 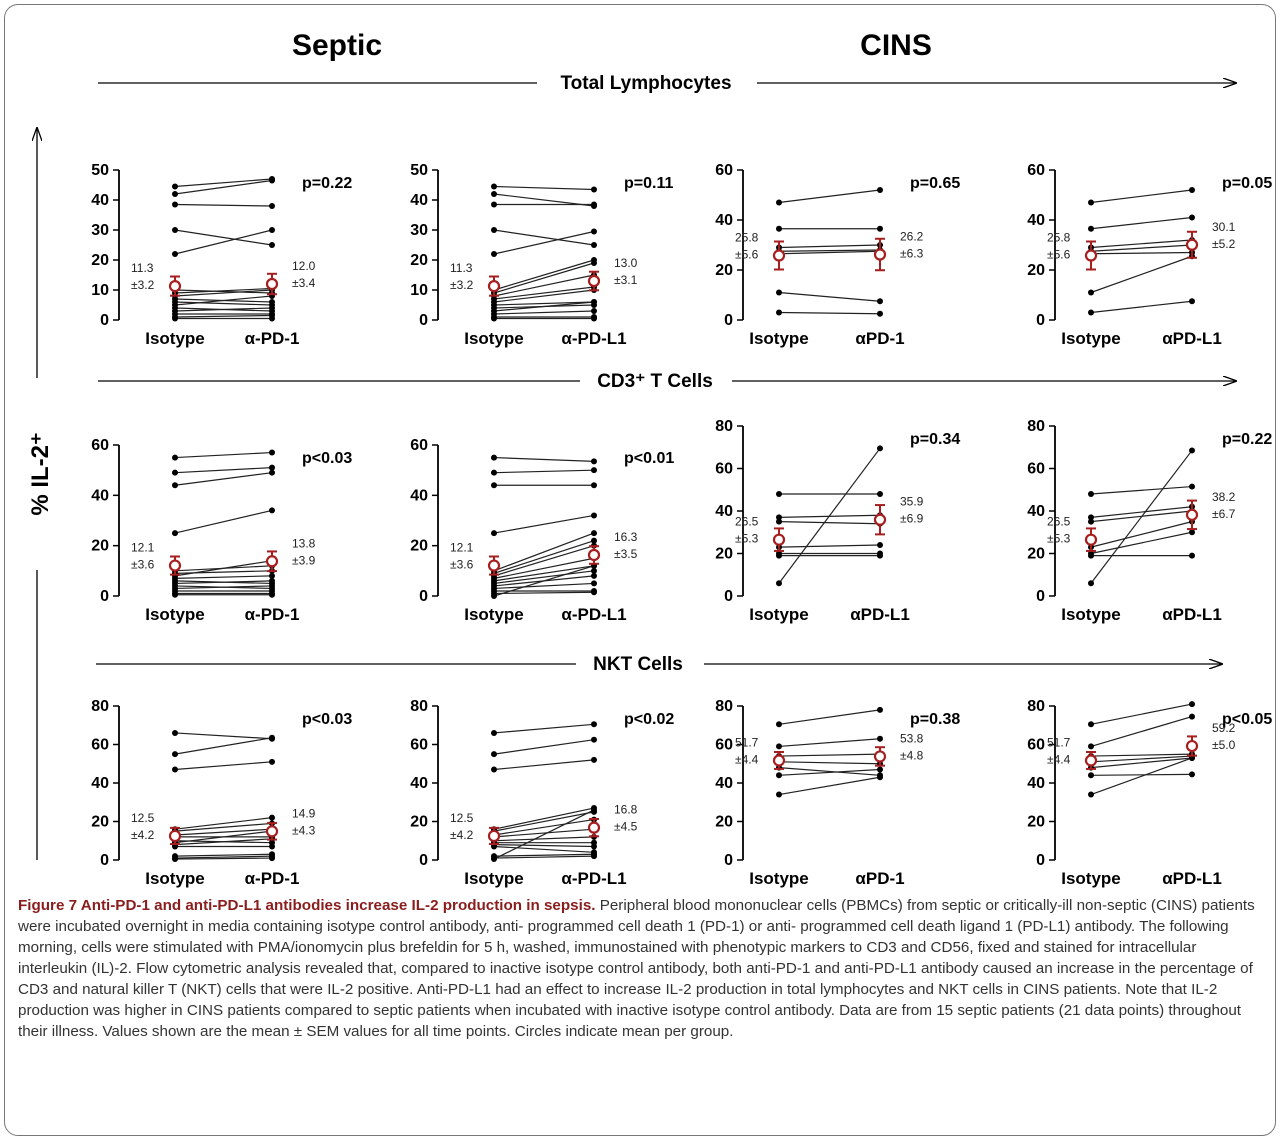 What do you see at coordinates (337, 45) in the screenshot?
I see `header-septic: Septic` at bounding box center [337, 45].